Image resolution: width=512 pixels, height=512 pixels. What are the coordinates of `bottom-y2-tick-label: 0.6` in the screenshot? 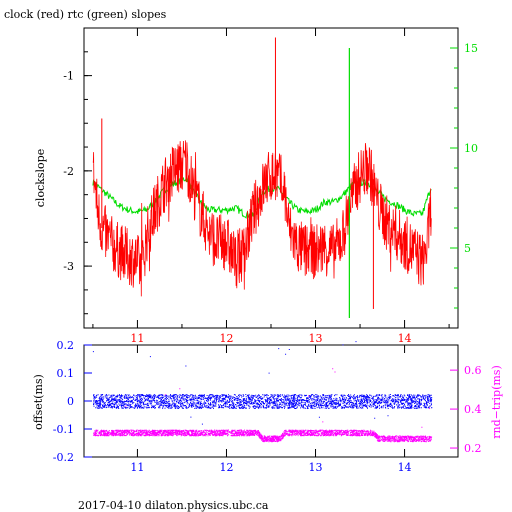 It's located at (473, 370).